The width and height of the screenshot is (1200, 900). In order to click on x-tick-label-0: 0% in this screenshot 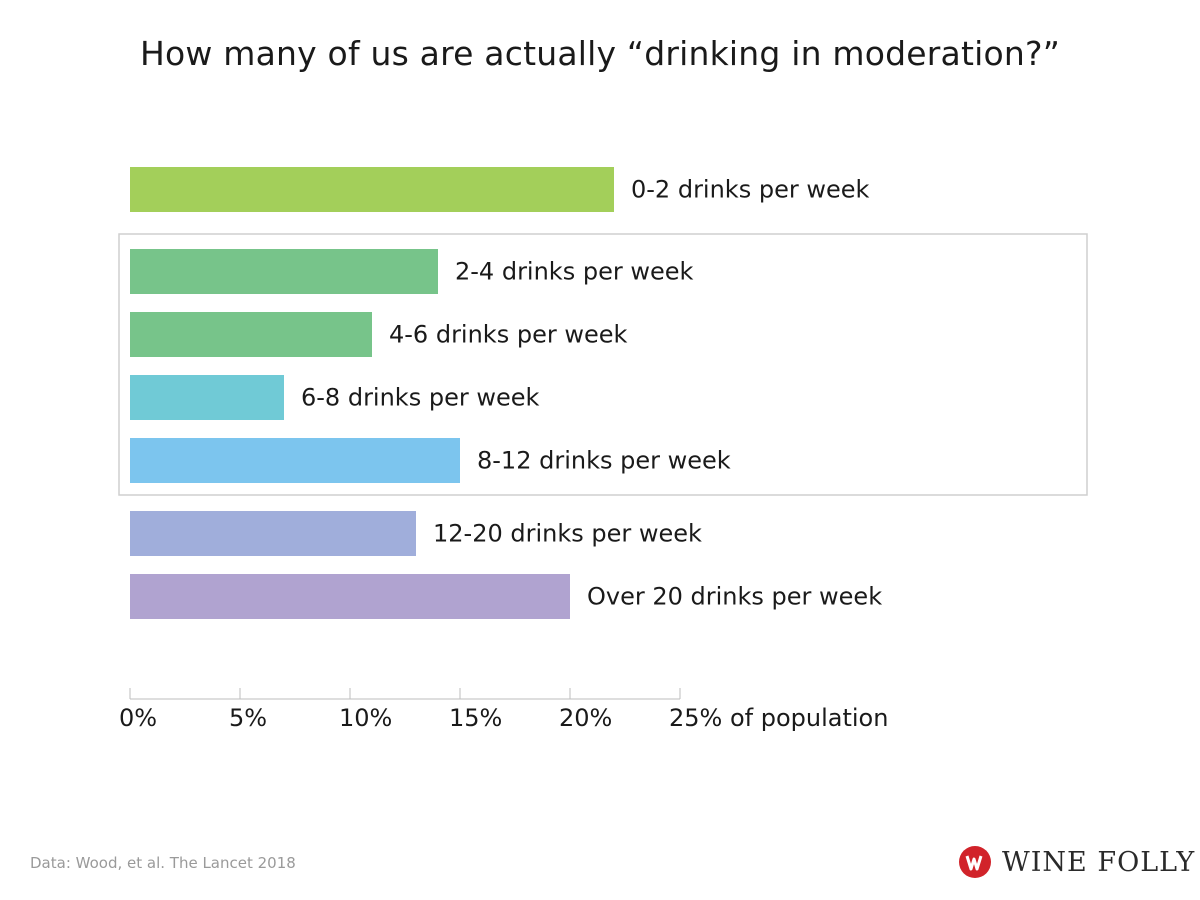, I will do `click(138, 718)`.